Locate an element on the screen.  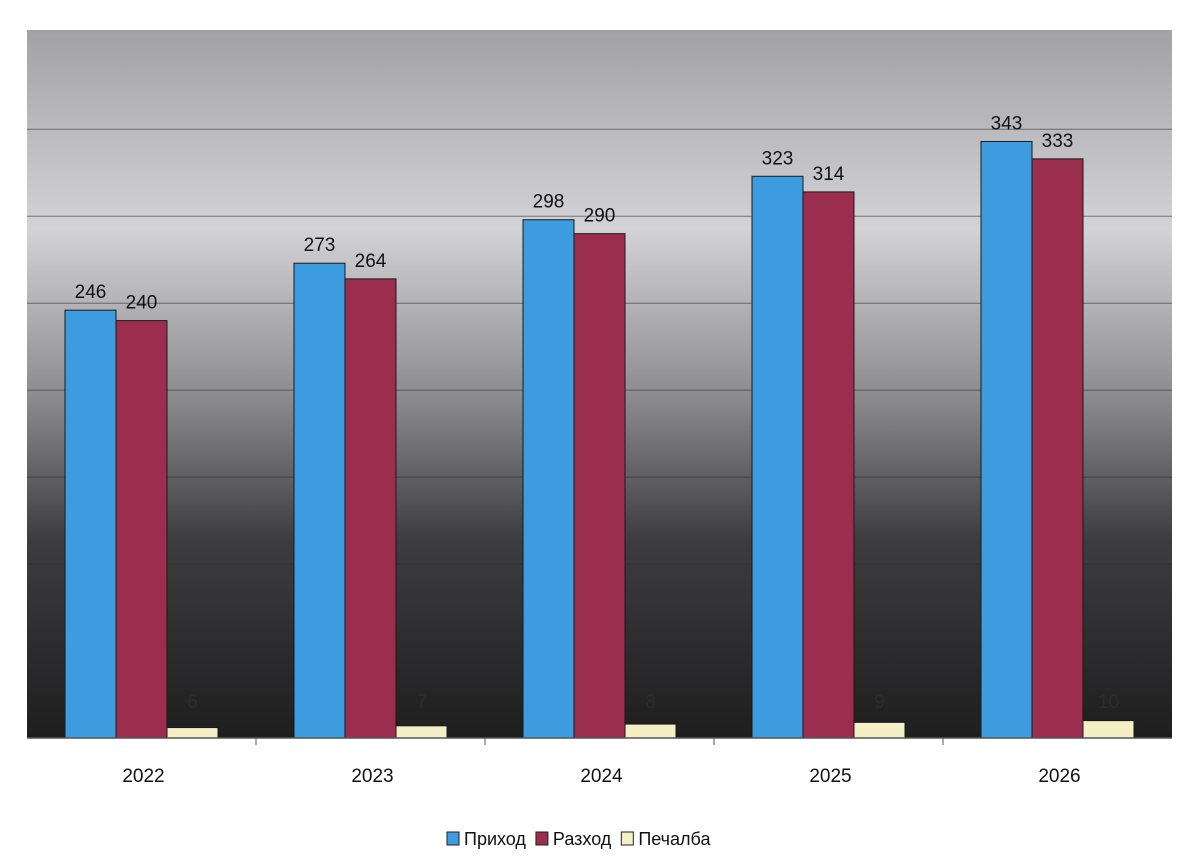
value-label: 333 is located at coordinates (1058, 141).